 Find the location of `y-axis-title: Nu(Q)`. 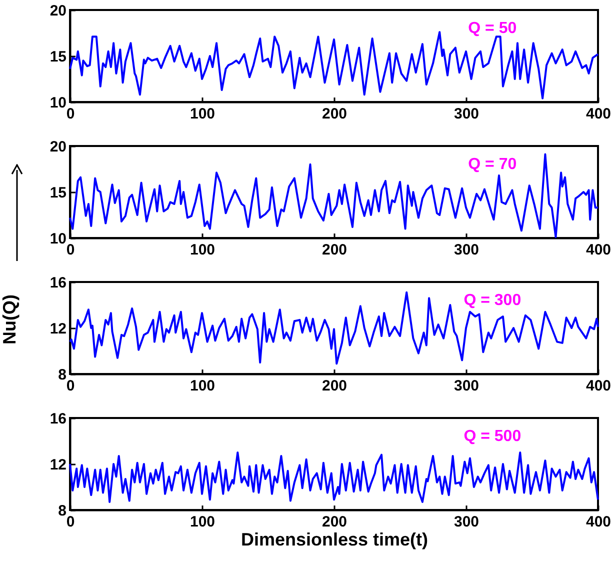

y-axis-title: Nu(Q) is located at coordinates (10, 319).